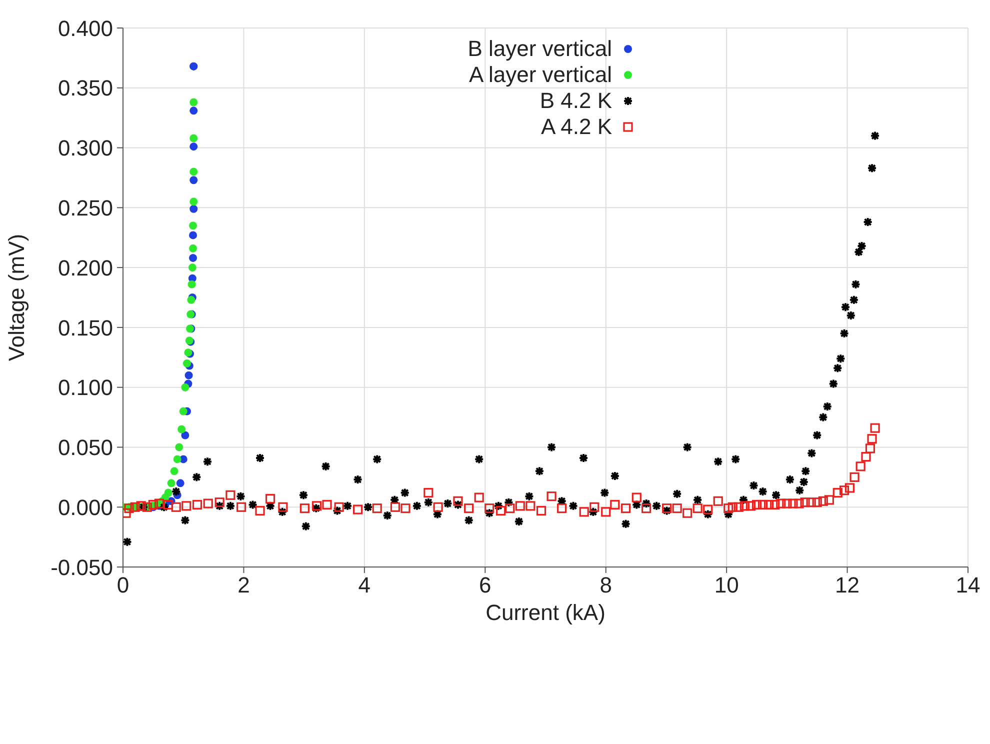 The width and height of the screenshot is (990, 744). Describe the element at coordinates (726, 585) in the screenshot. I see `x-tick-label: 10` at that location.